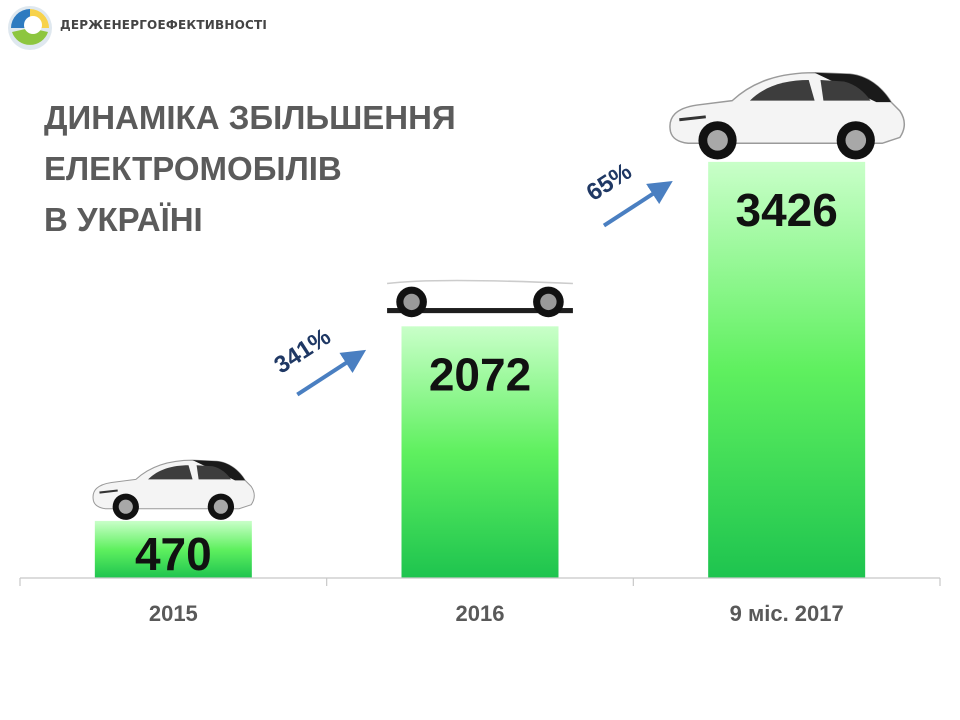 Image resolution: width=960 pixels, height=720 pixels. I want to click on bar-value-label-2: 3426, so click(786, 210).